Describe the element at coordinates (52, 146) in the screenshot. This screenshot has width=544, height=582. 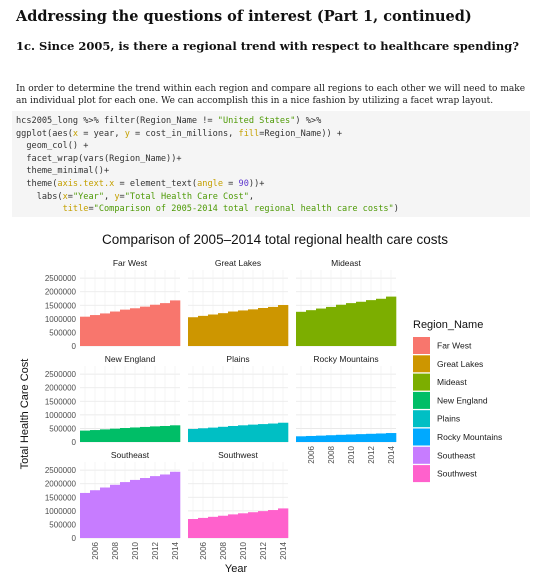
I see `code-line: geom_col() +` at that location.